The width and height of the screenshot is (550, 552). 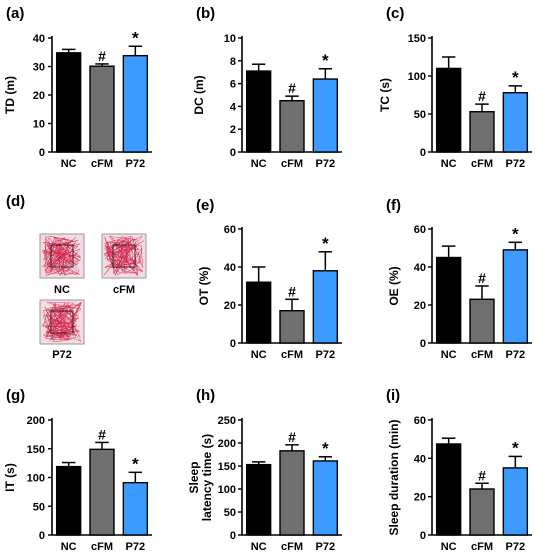 I want to click on y-axis-label: TC (s), so click(x=385, y=95).